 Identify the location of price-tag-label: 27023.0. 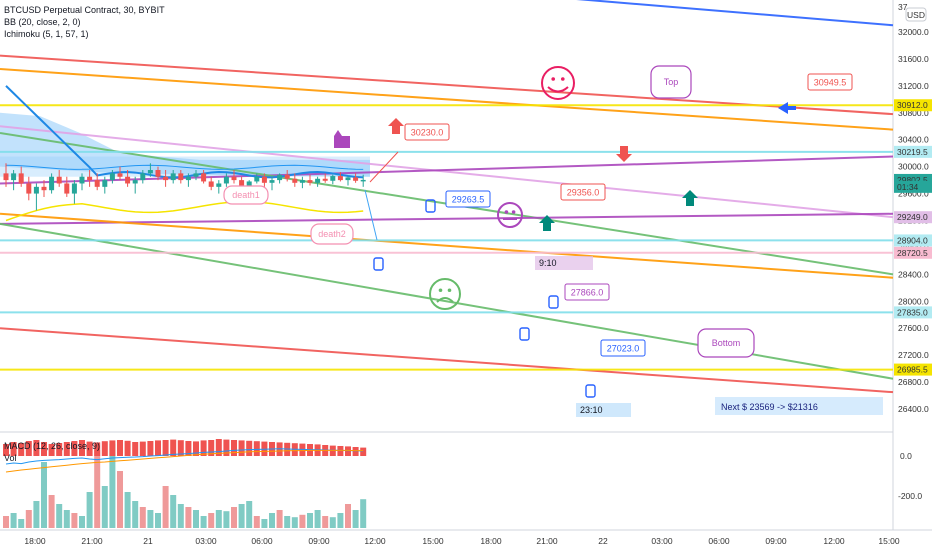
(623, 349).